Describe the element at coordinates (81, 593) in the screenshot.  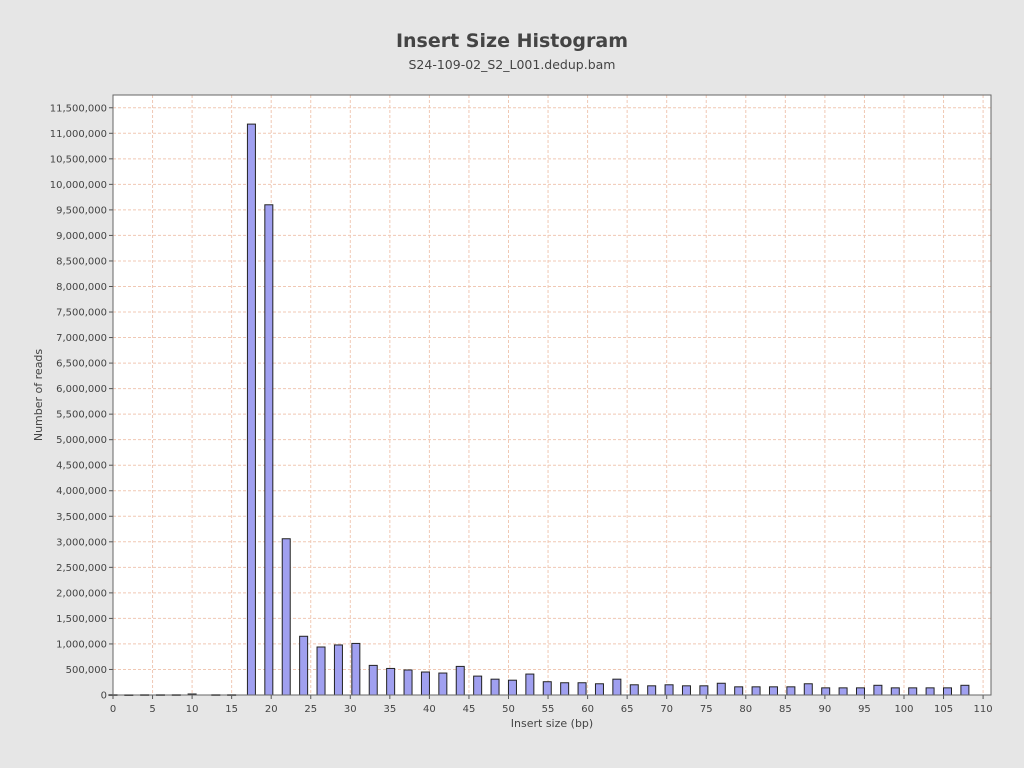
I see `y-tick-label: 2,000,000` at that location.